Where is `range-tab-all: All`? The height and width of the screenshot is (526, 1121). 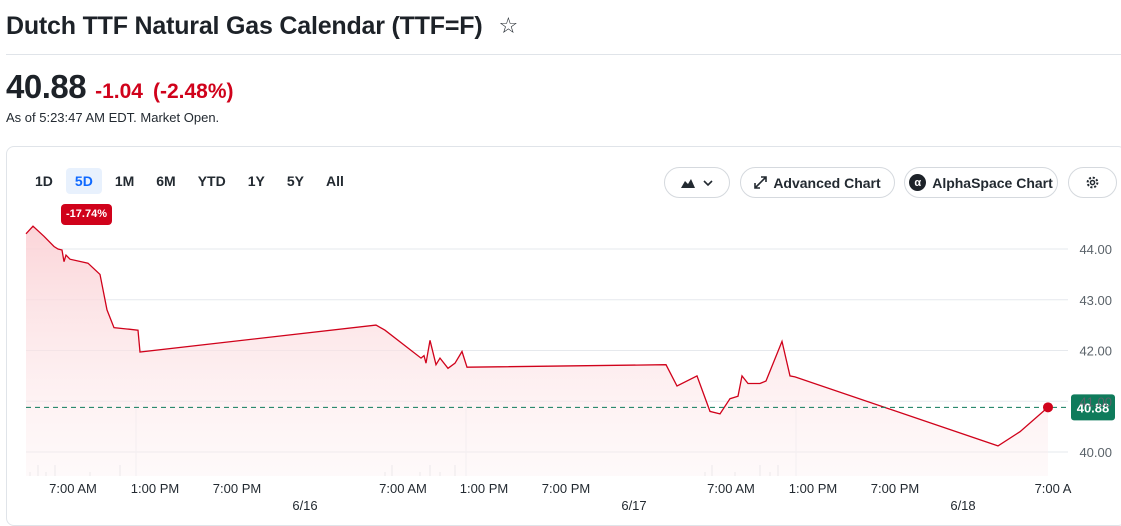 range-tab-all: All is located at coordinates (334, 181).